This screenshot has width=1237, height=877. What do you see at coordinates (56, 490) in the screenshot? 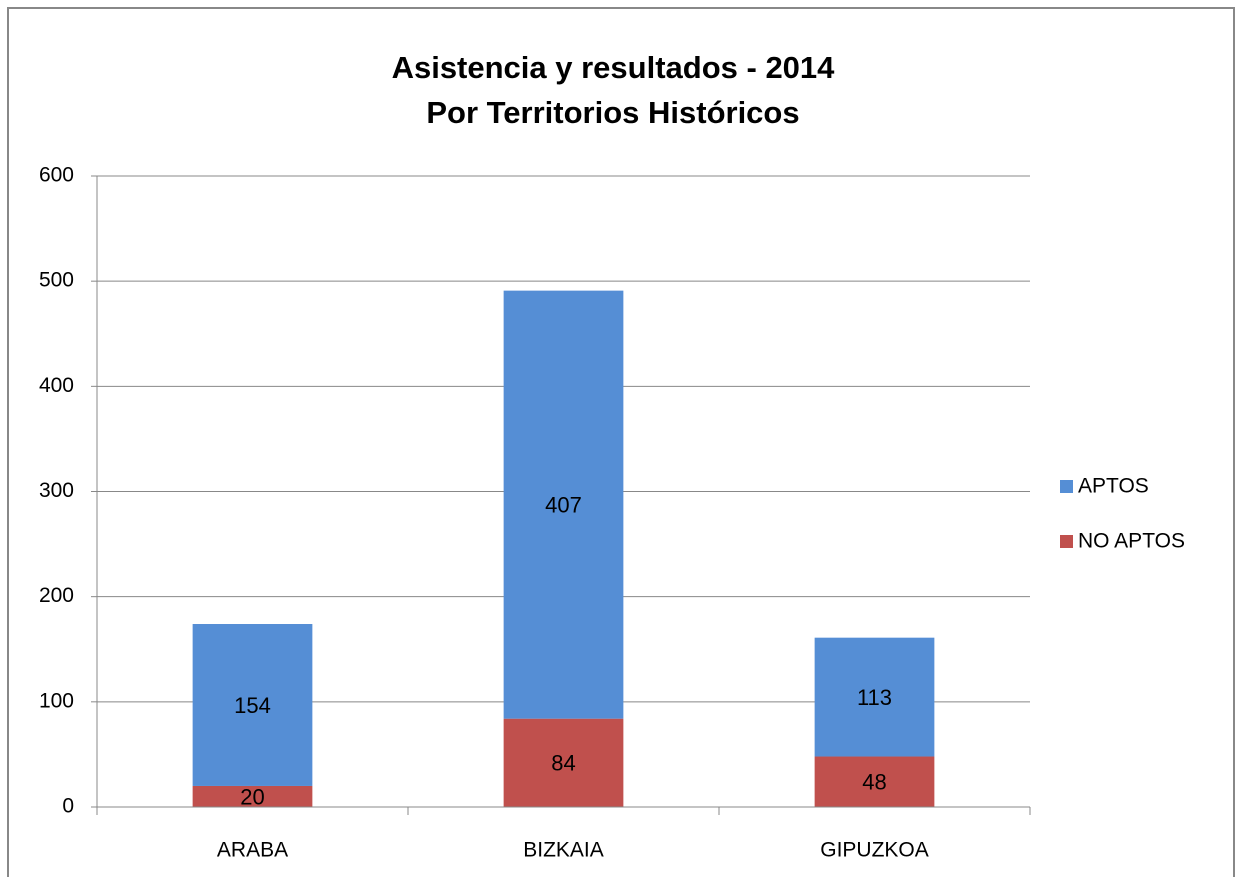
I see `y-tick-label: 300` at bounding box center [56, 490].